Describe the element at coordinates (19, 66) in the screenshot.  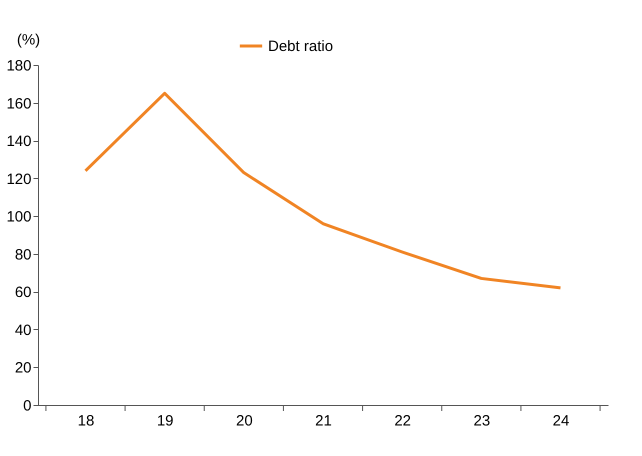
I see `y-tick-label: 180` at that location.